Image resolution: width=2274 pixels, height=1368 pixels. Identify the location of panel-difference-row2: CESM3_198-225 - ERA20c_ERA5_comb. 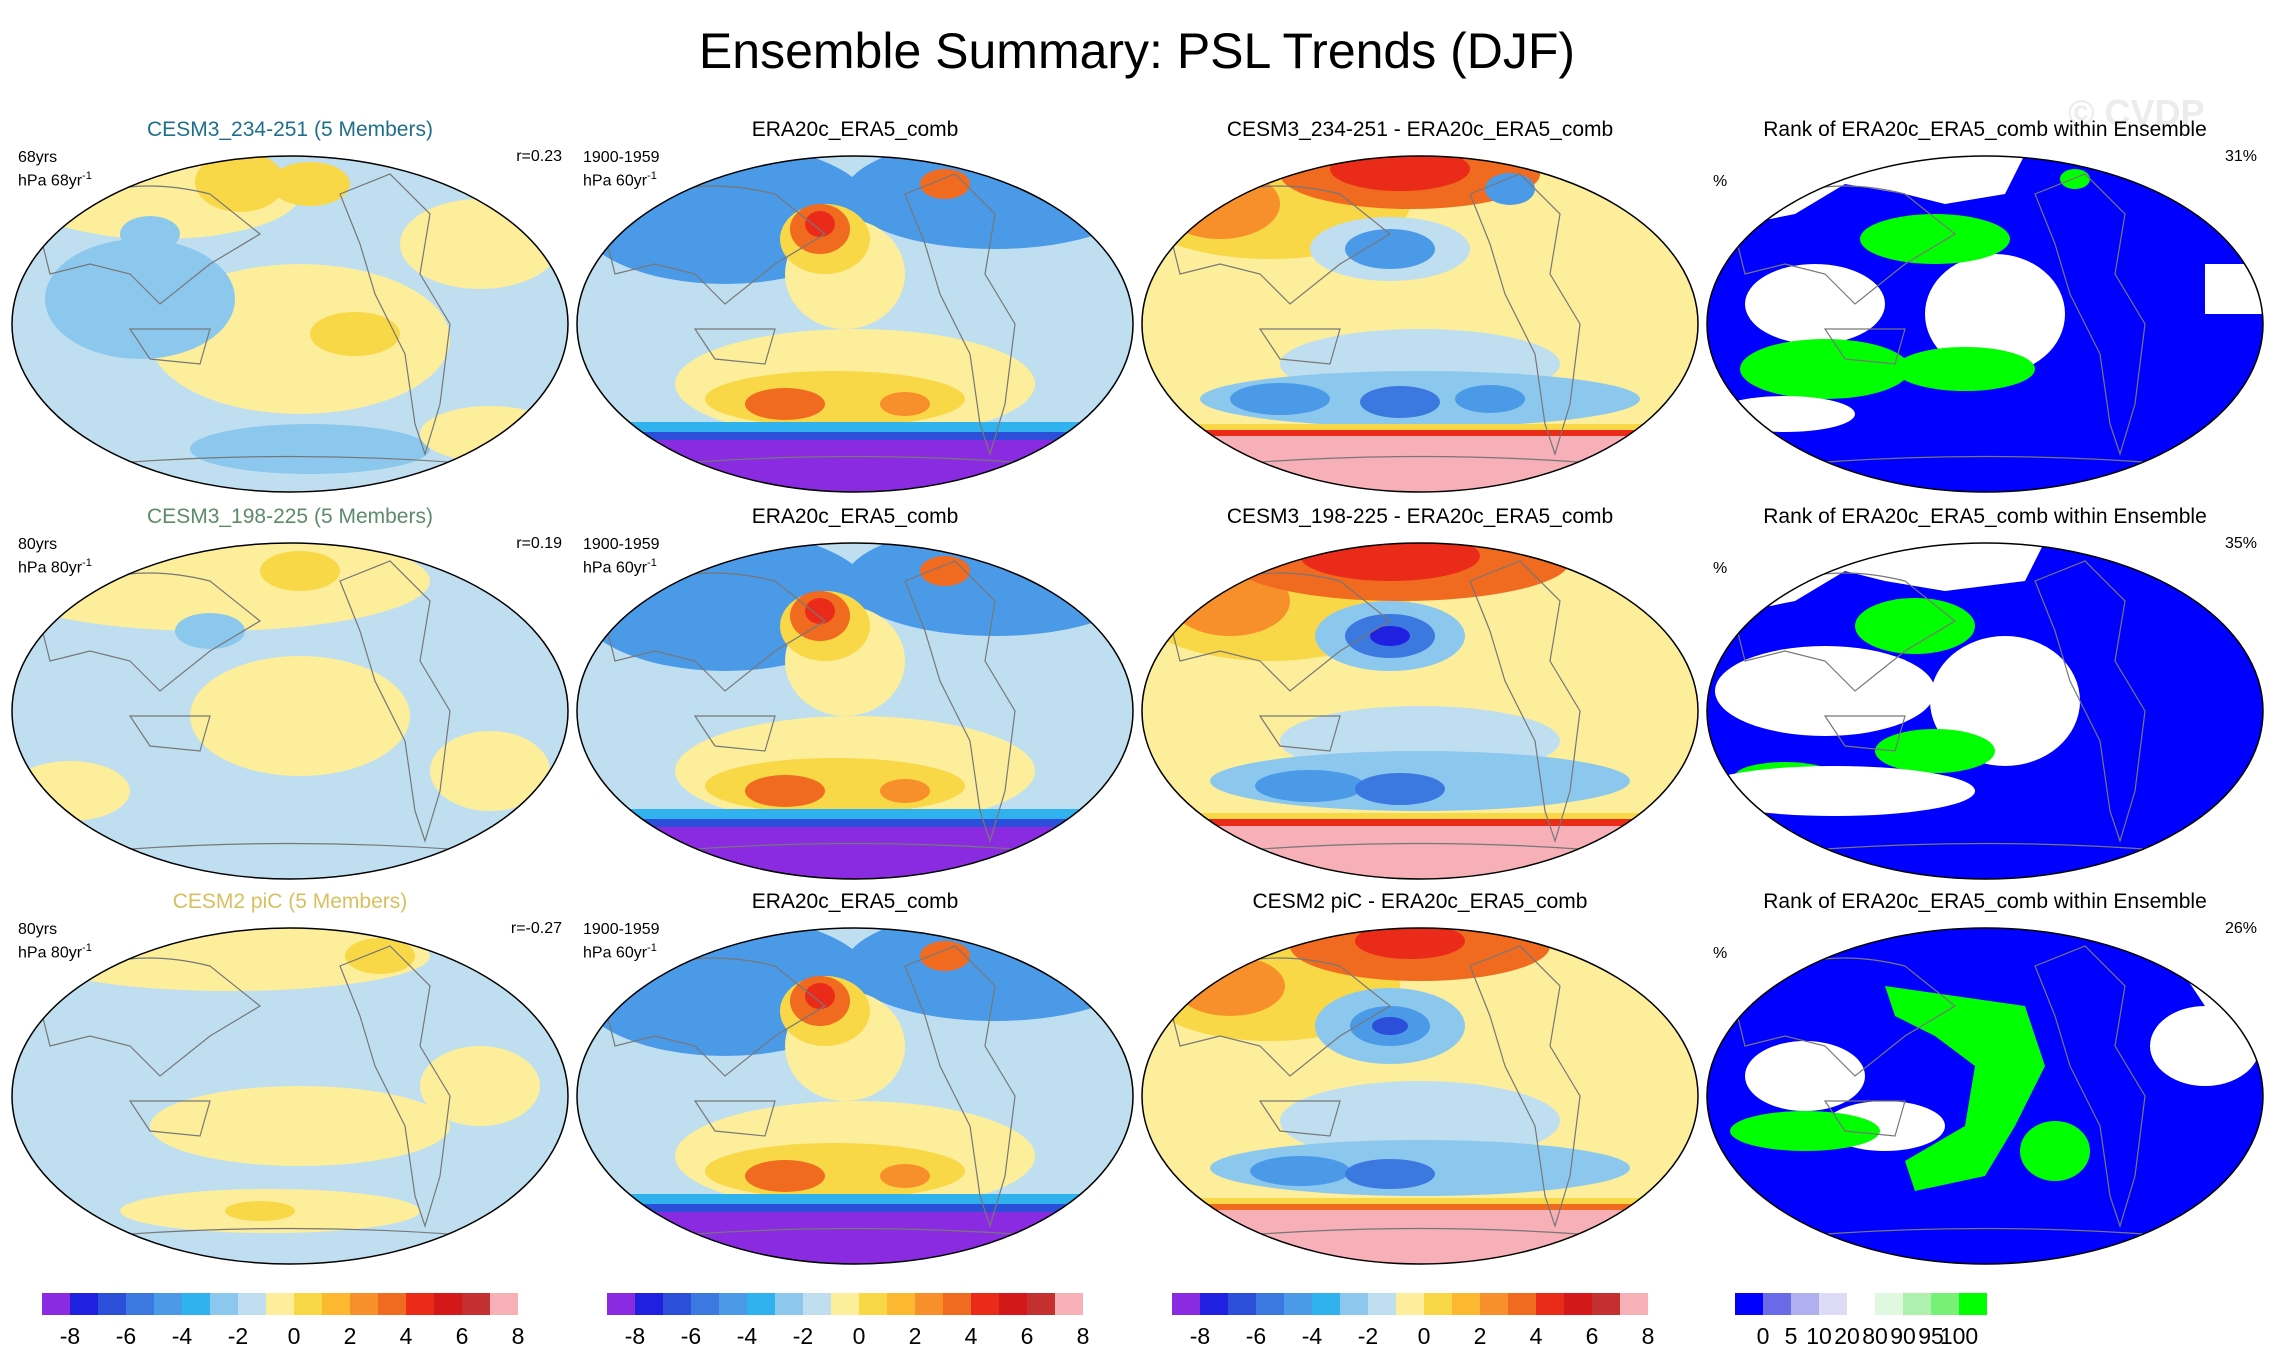
(1420, 701).